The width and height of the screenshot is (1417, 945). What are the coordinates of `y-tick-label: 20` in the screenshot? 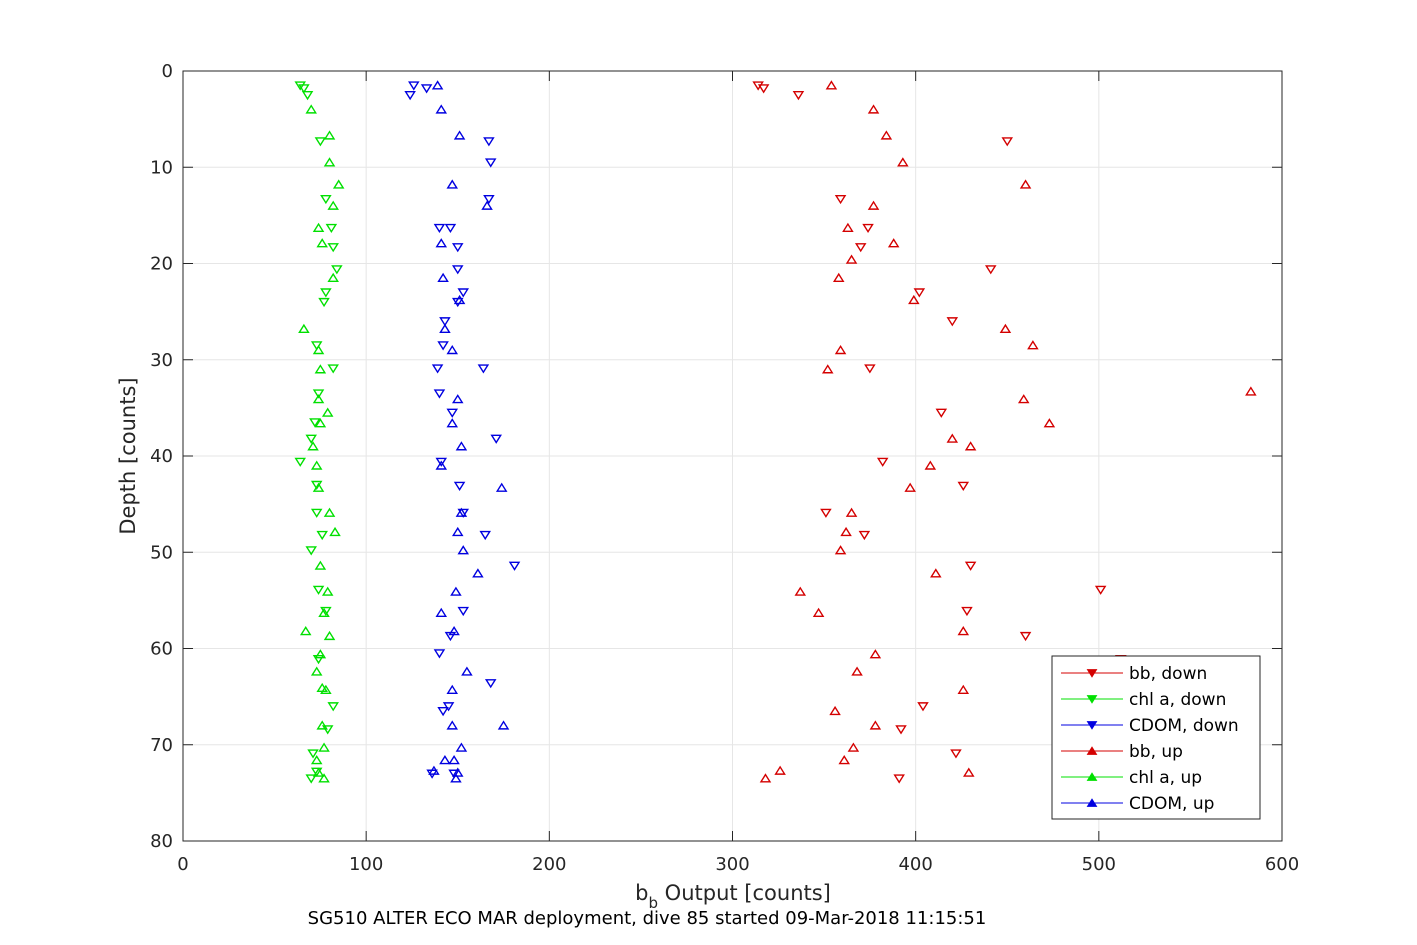 It's located at (161, 264).